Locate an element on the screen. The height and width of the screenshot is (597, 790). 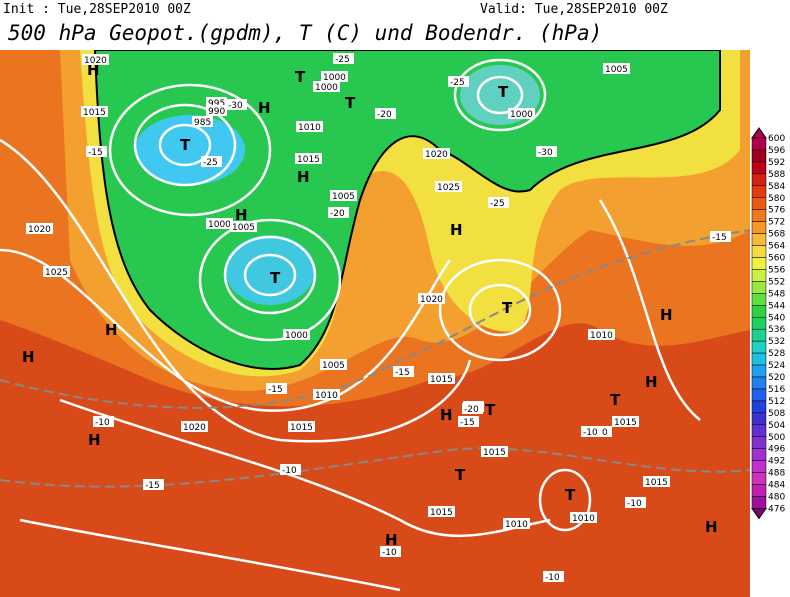
colorbar-label: 540 is located at coordinates (776, 318).